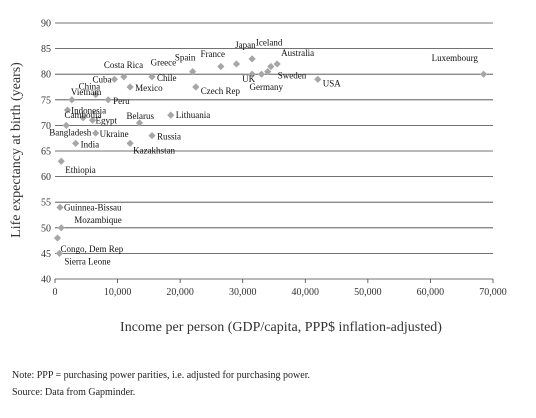  I want to click on point-label: Spain, so click(185, 58).